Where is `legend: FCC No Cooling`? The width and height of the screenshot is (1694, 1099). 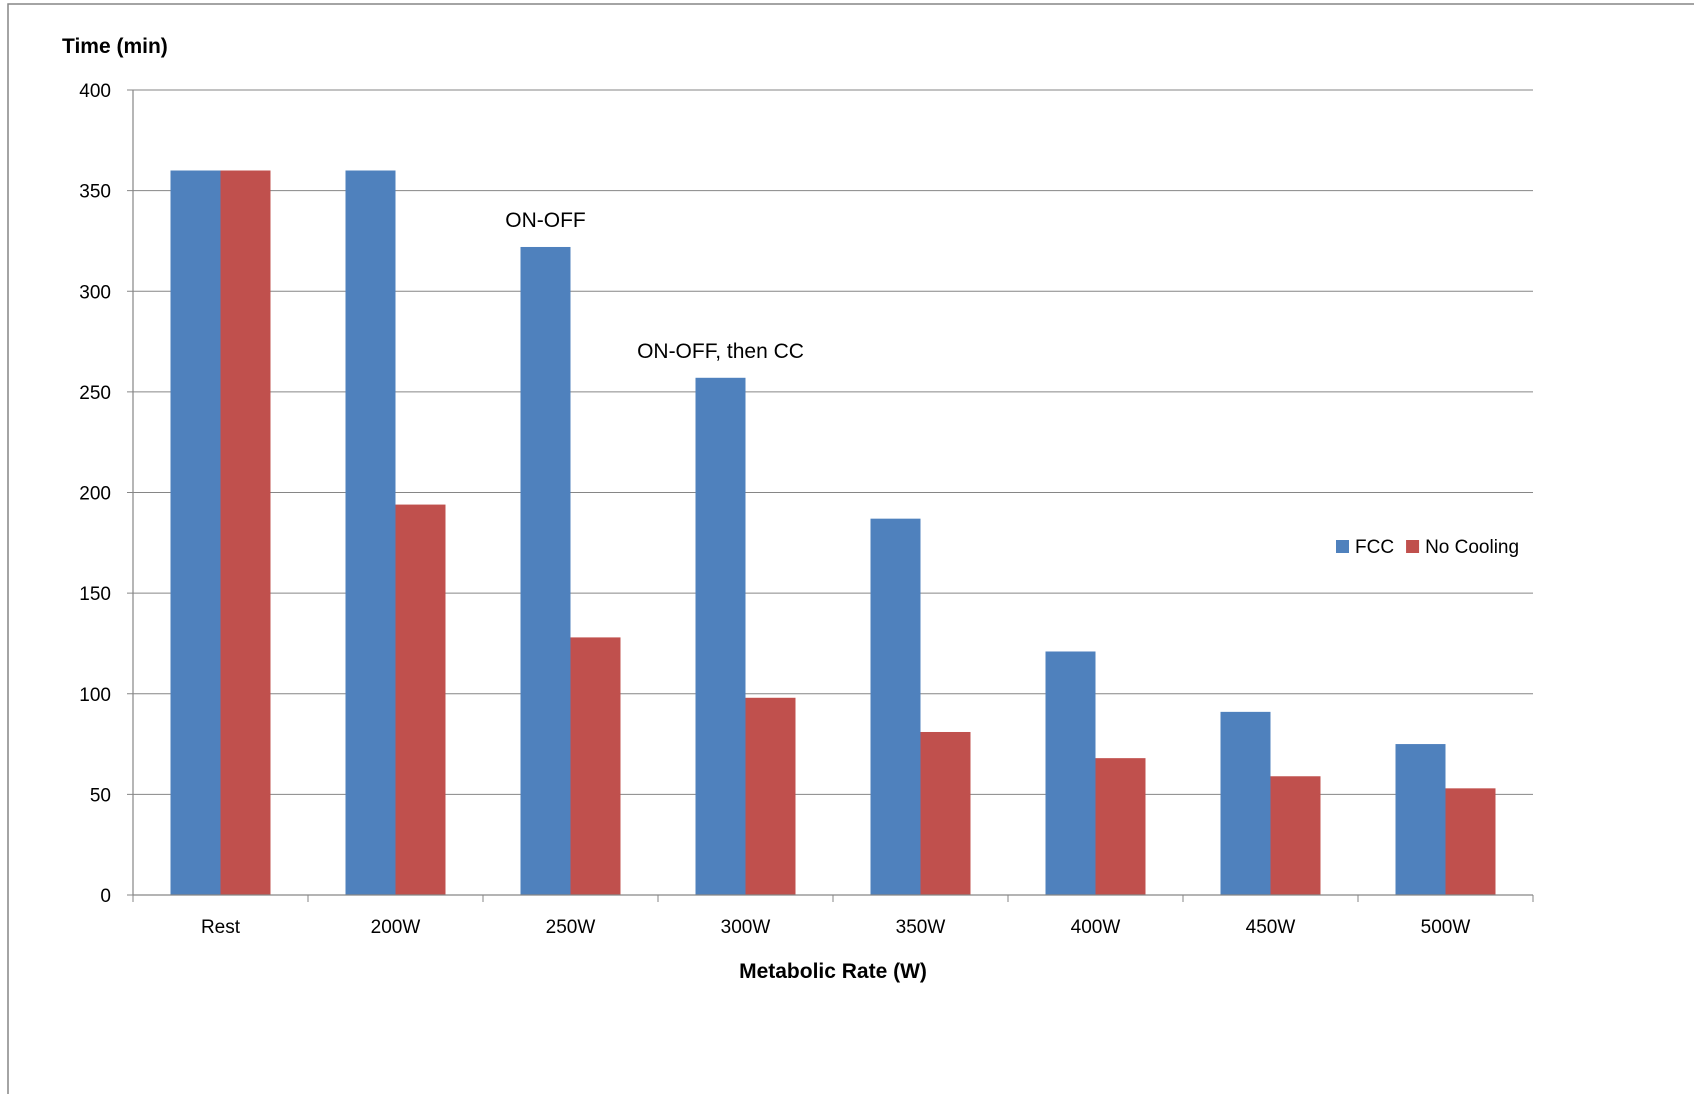 legend: FCC No Cooling is located at coordinates (1427, 547).